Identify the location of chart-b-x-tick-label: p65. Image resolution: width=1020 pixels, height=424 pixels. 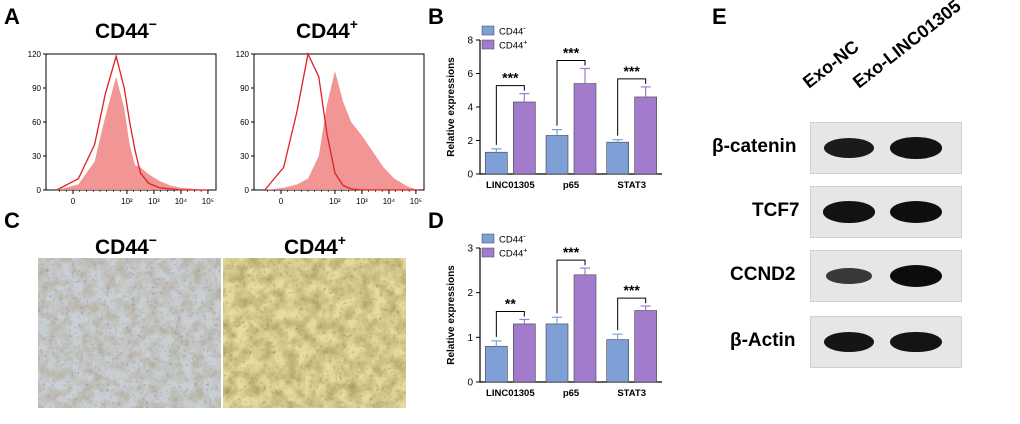
(571, 185).